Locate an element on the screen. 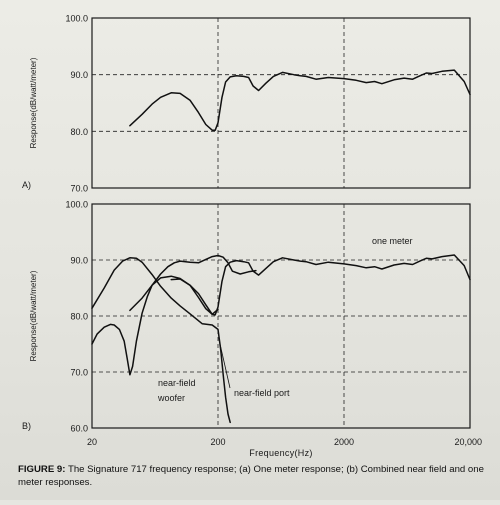 The height and width of the screenshot is (505, 500). panel-label-b: B) is located at coordinates (26, 426).